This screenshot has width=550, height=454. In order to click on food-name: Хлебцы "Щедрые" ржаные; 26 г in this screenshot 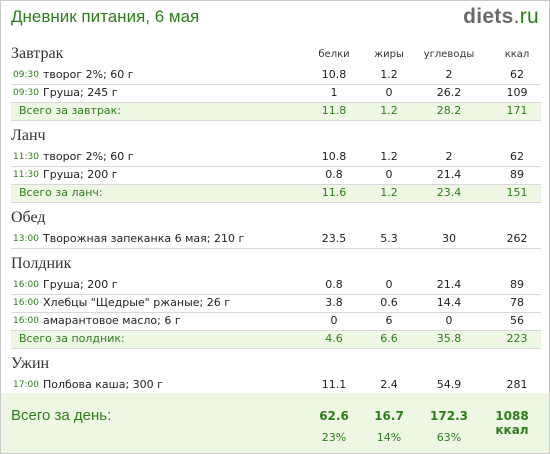, I will do `click(136, 302)`.